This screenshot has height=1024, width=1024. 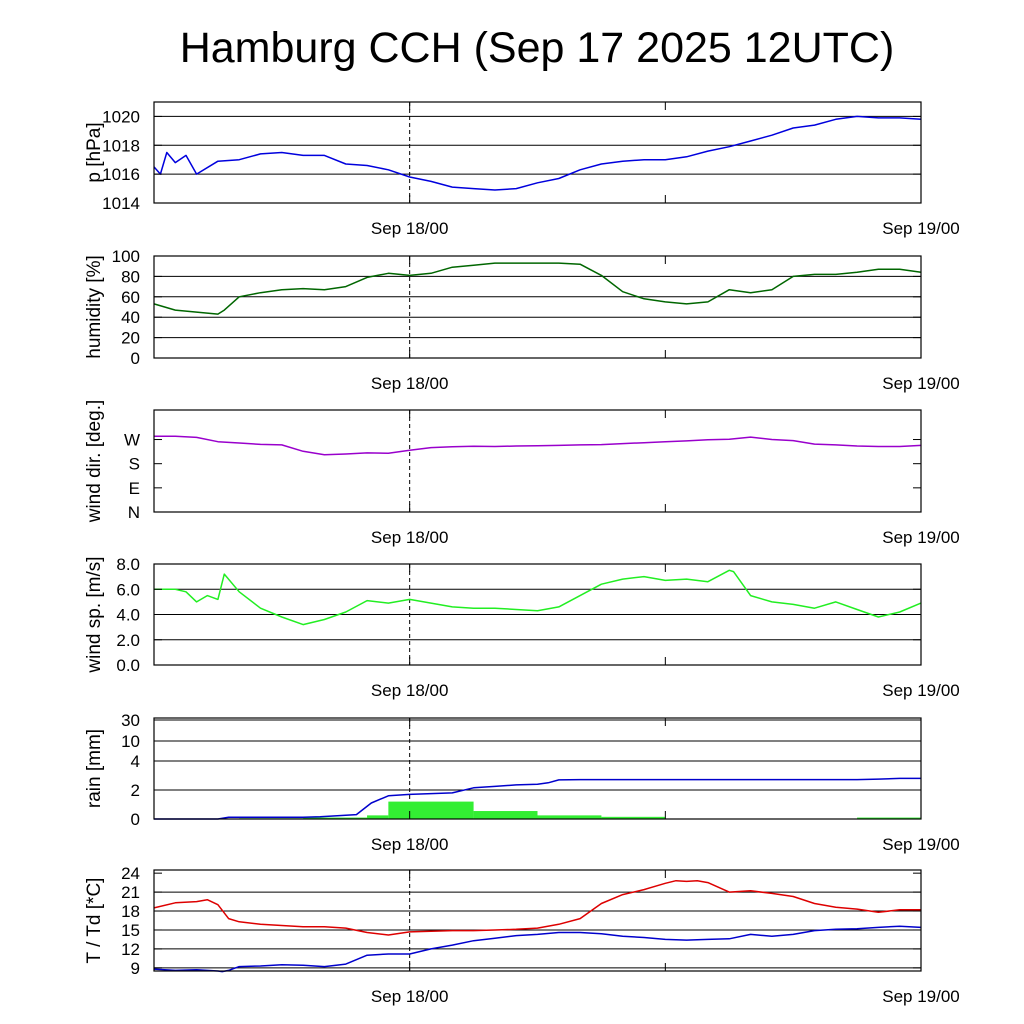 I want to click on y-tick-label: 9, so click(x=135, y=968).